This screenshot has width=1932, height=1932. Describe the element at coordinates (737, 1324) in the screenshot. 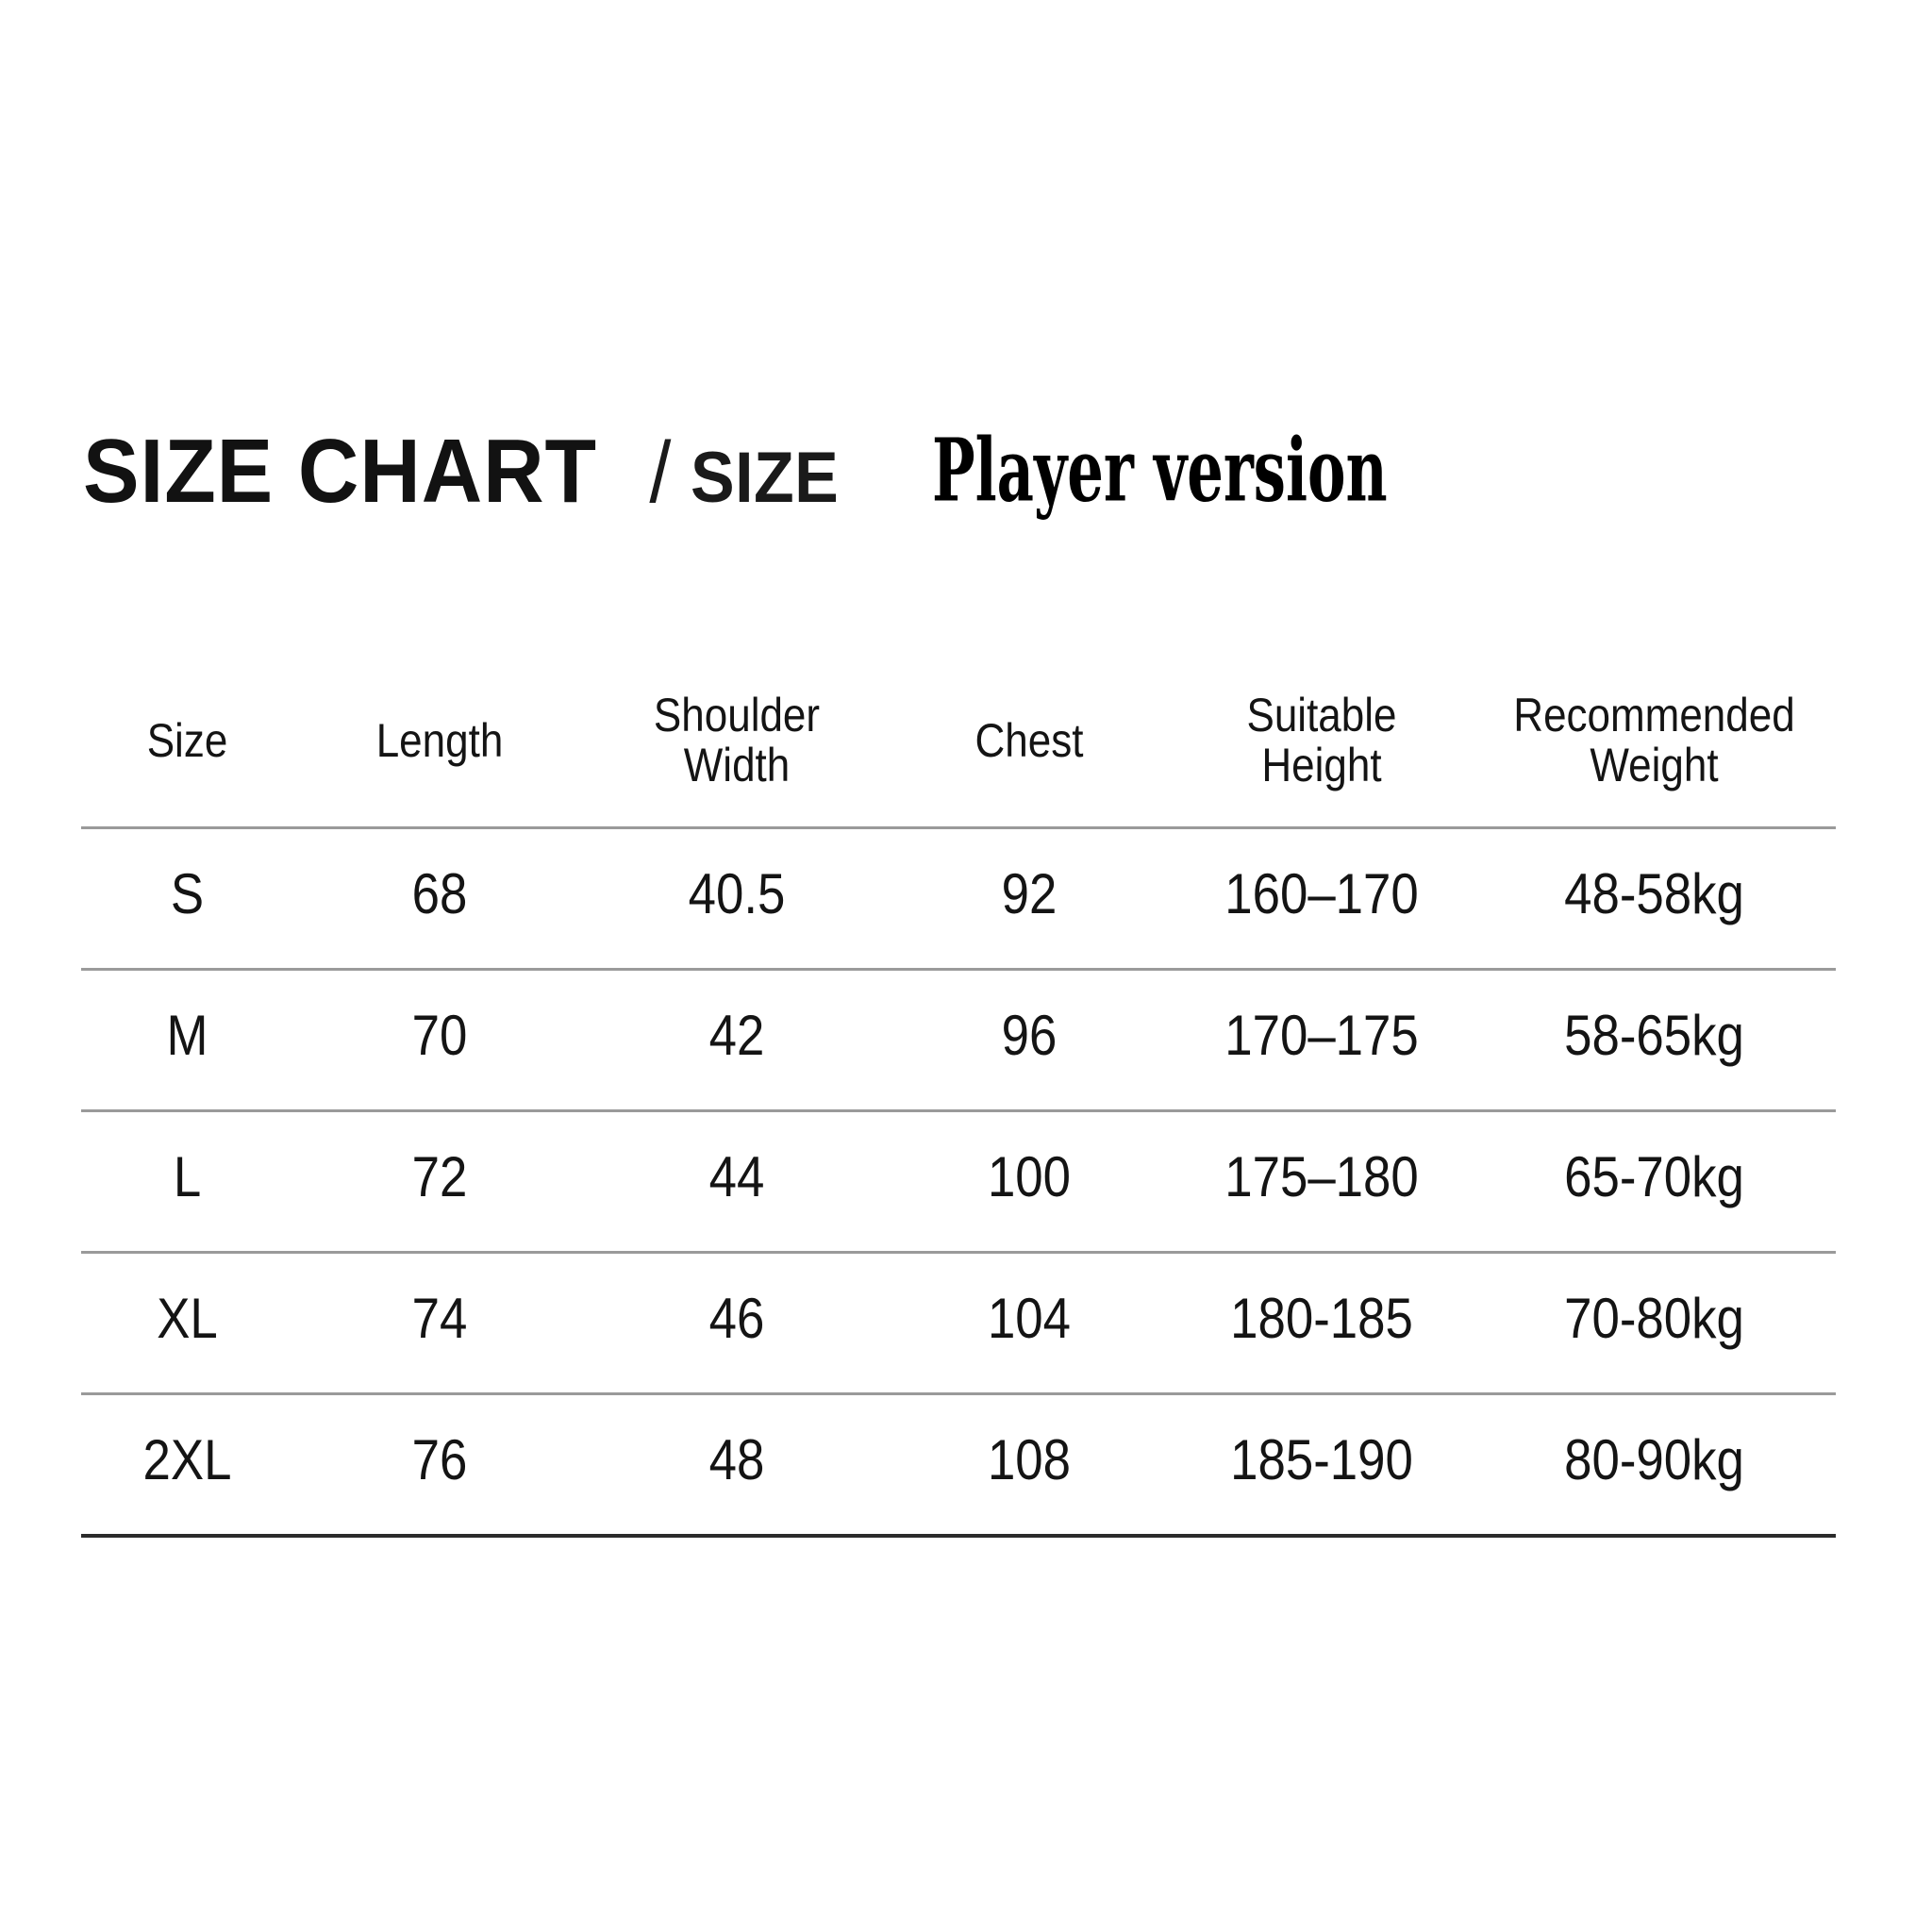

I see `cell-shoulder-width: 46` at that location.